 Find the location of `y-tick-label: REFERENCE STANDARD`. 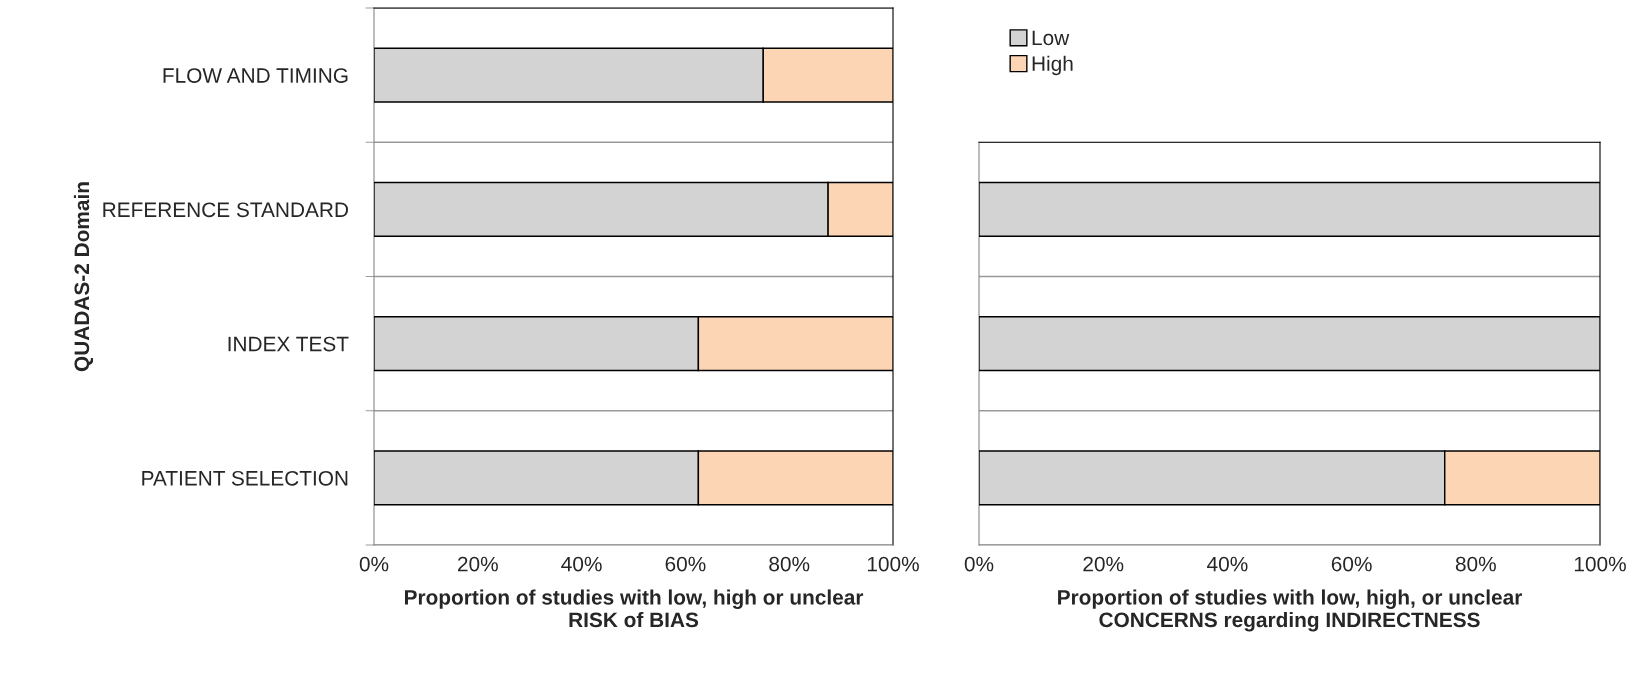

y-tick-label: REFERENCE STANDARD is located at coordinates (225, 210).